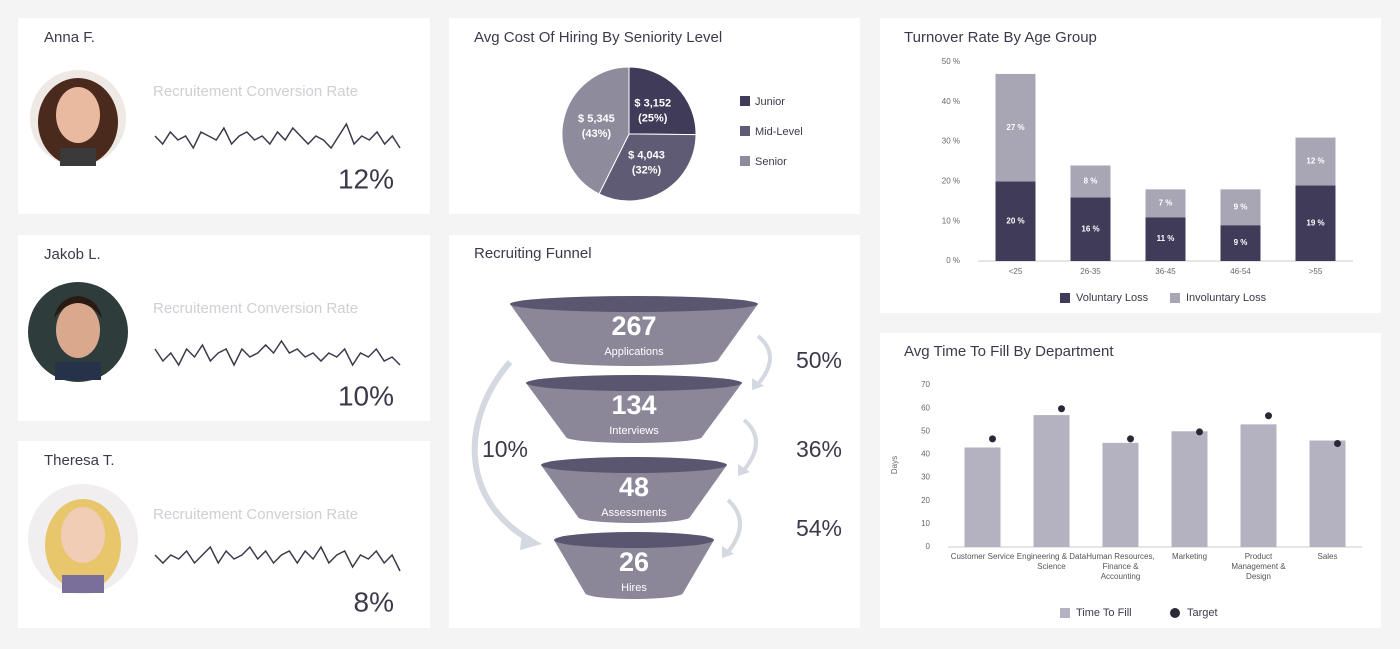 Image resolution: width=1400 pixels, height=649 pixels. I want to click on slice-percent: (43%), so click(597, 134).